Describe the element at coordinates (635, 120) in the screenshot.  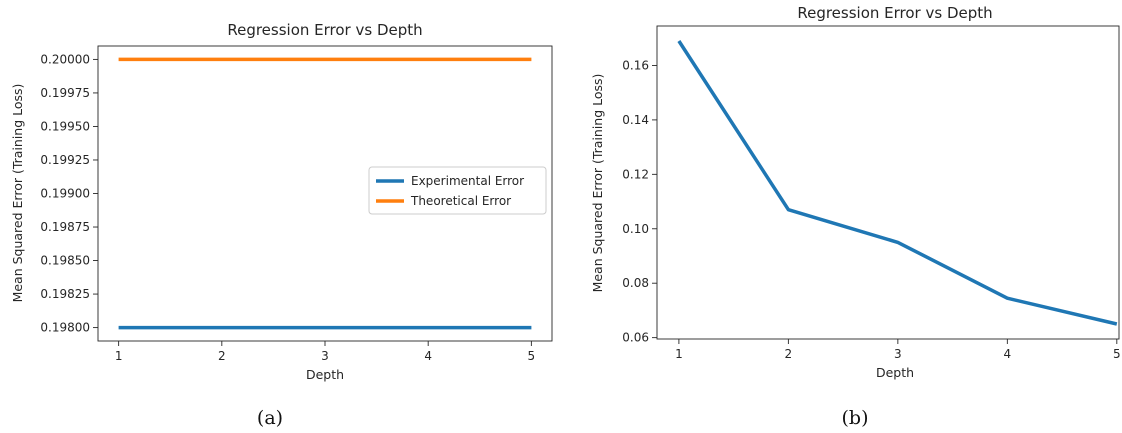
I see `y-tick-label: 0.14` at that location.